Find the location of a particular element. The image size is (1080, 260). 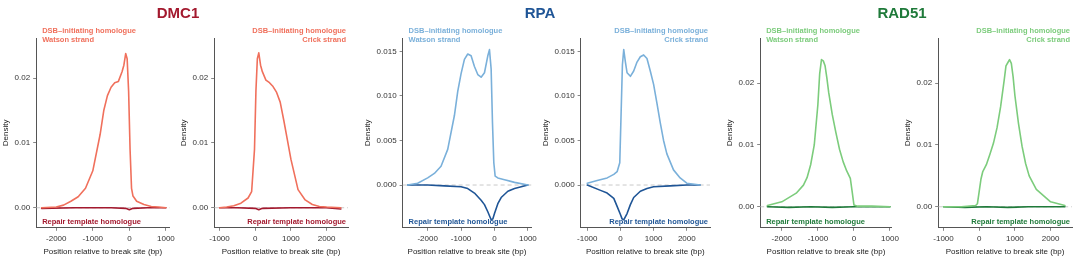

chart-title: DMC1 is located at coordinates (178, 12).